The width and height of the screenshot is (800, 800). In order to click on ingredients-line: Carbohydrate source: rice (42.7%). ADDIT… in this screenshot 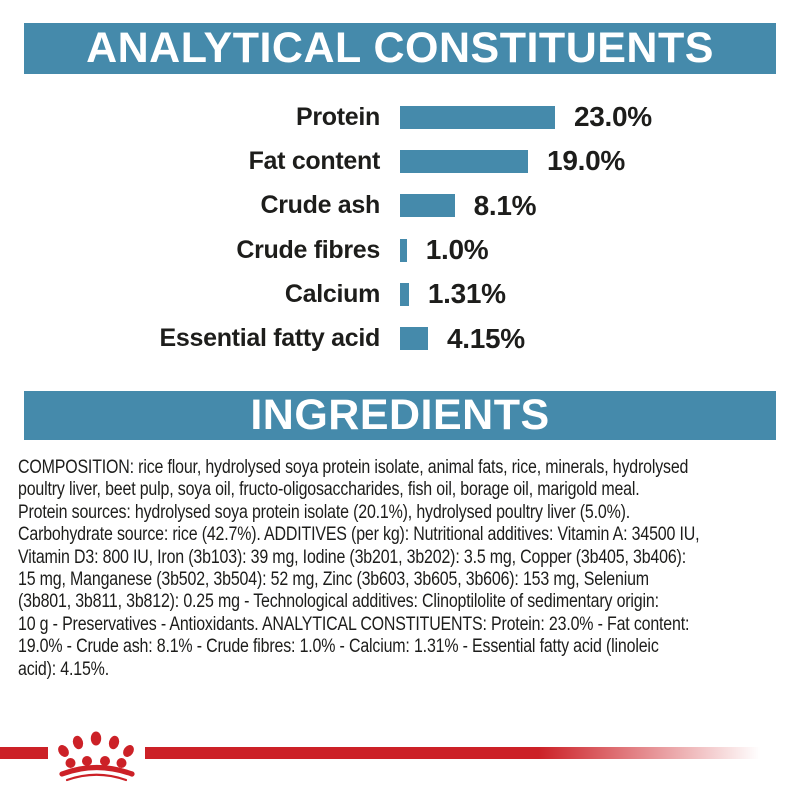, I will do `click(359, 535)`.